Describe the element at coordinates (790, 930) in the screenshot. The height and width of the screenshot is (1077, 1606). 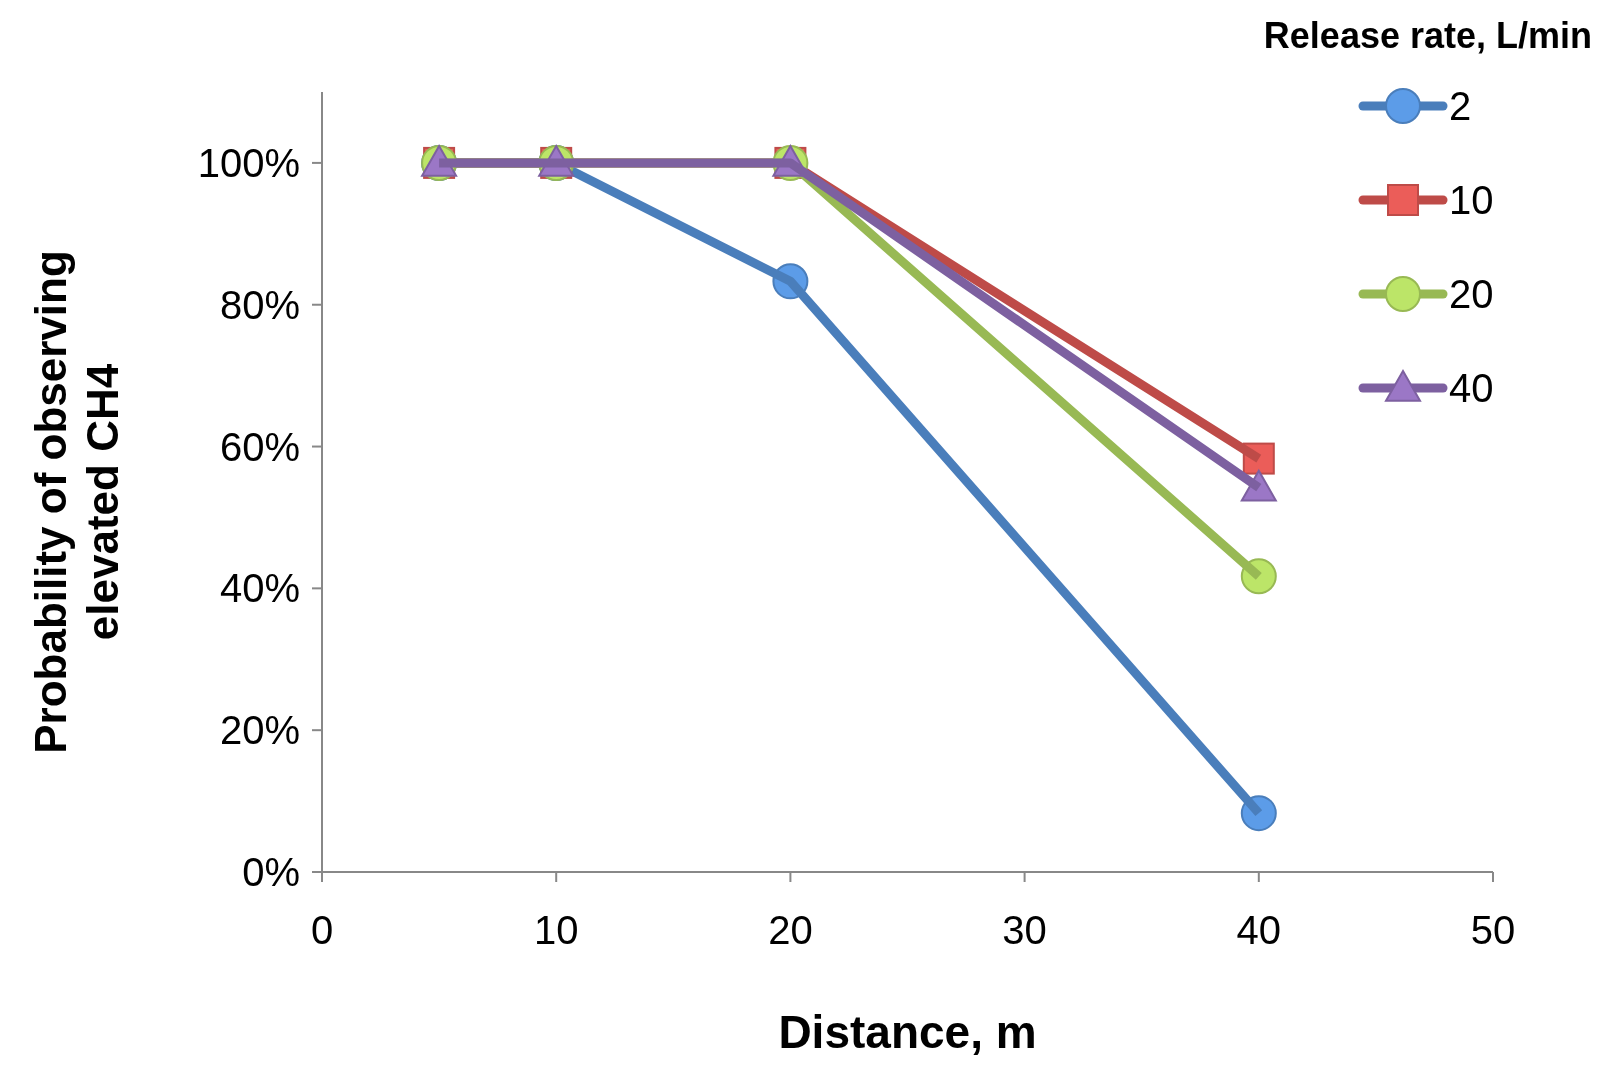
I see `x-tick-label: 20` at that location.